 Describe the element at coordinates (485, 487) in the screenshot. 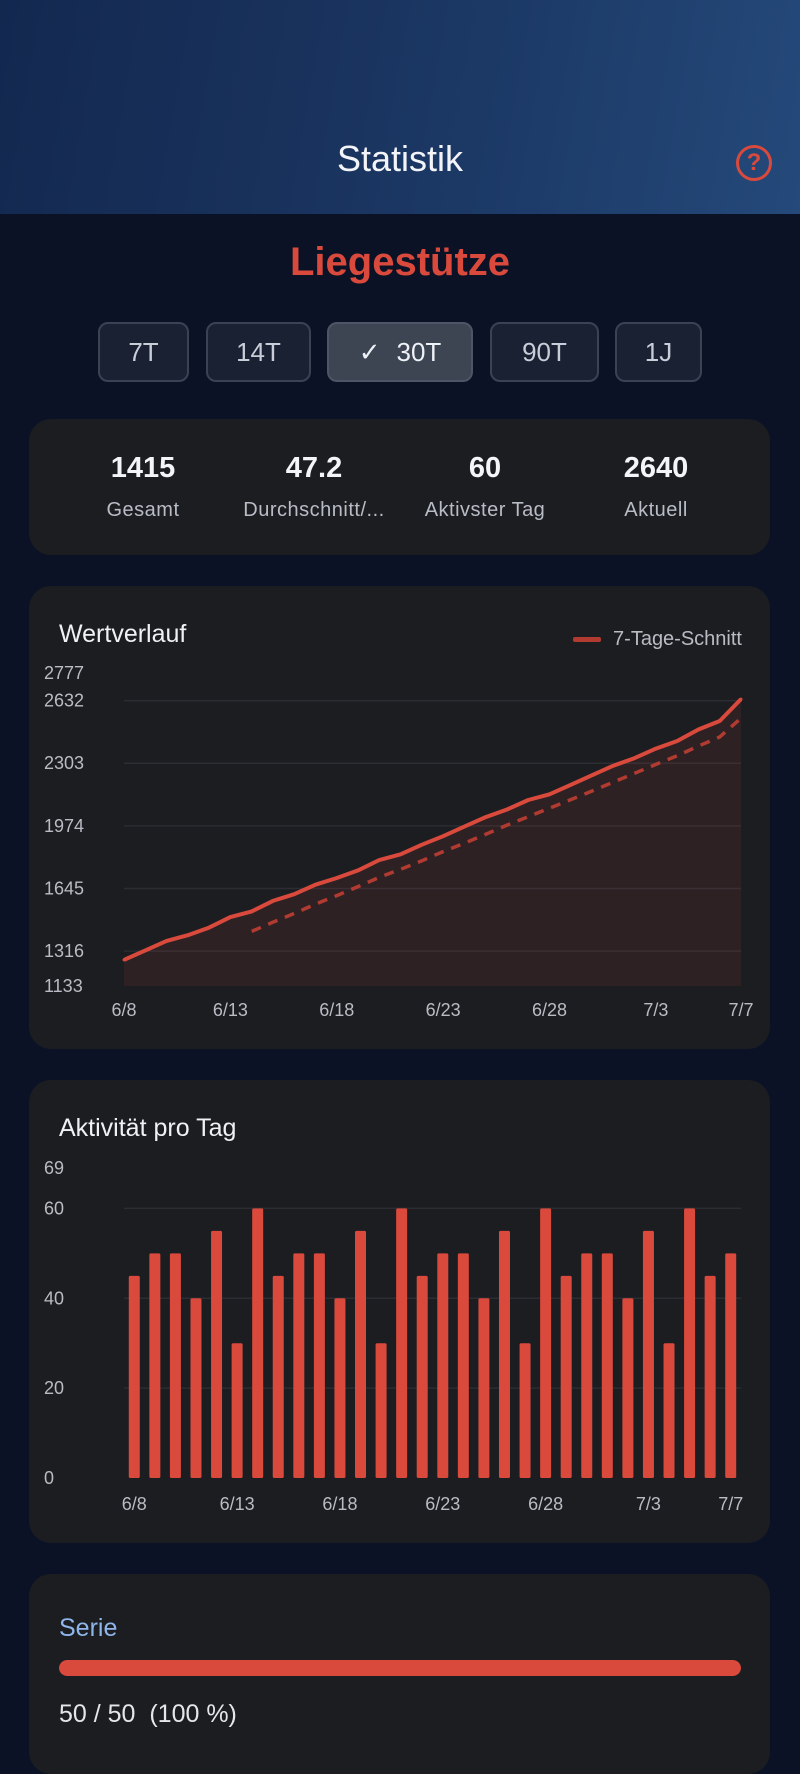

I see `stat-most-active-day: 60 Aktivster Tag` at that location.